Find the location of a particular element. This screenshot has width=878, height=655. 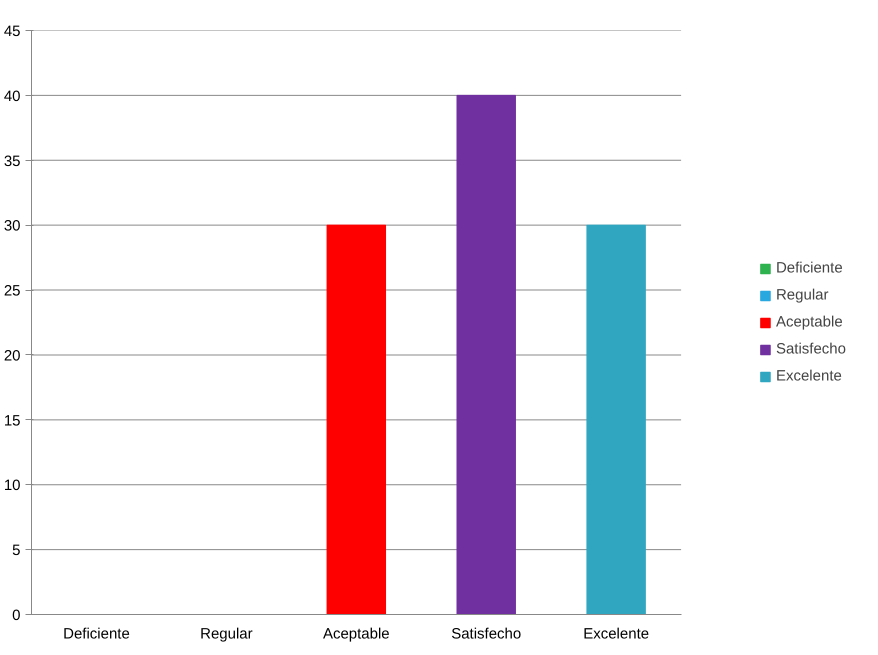

y-tick-label: 45 is located at coordinates (12, 31).